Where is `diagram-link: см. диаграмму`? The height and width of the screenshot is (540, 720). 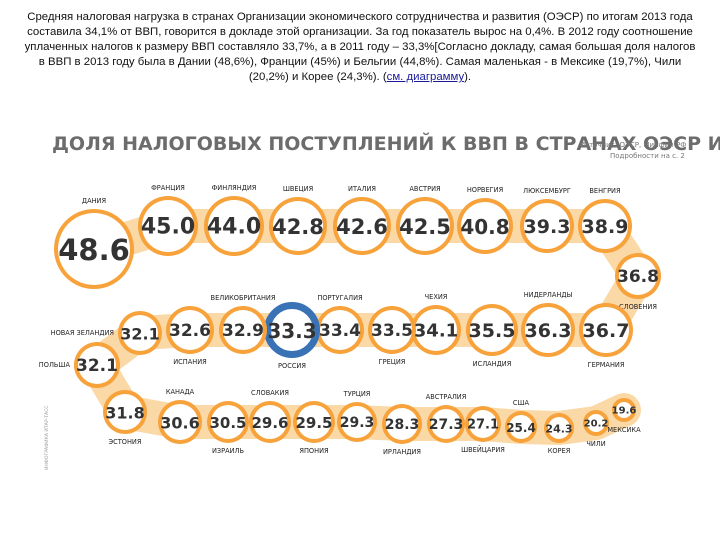
diagram-link: см. диаграмму is located at coordinates (425, 77).